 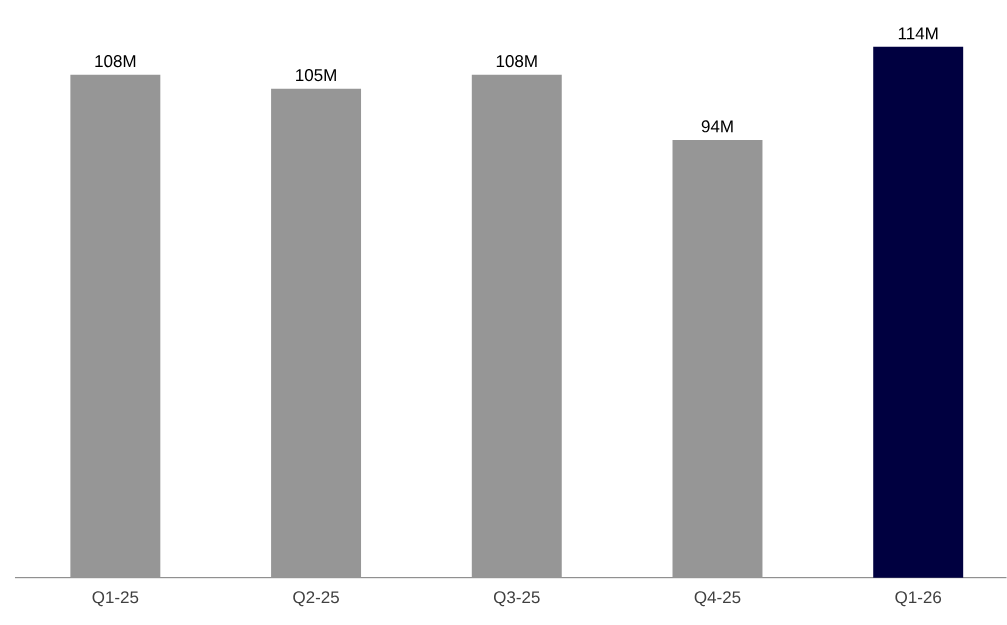 I want to click on data-label: 114M, so click(x=918, y=33).